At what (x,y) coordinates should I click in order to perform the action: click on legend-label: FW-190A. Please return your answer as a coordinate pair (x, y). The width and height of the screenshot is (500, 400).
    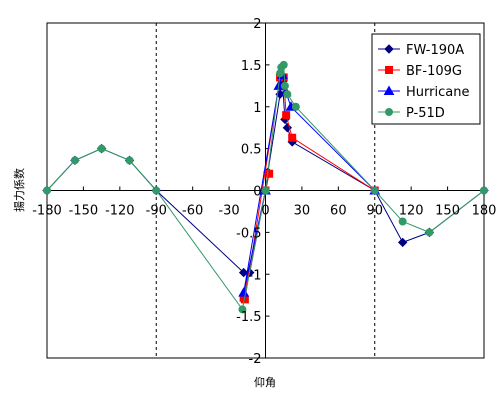
    Looking at the image, I should click on (435, 50).